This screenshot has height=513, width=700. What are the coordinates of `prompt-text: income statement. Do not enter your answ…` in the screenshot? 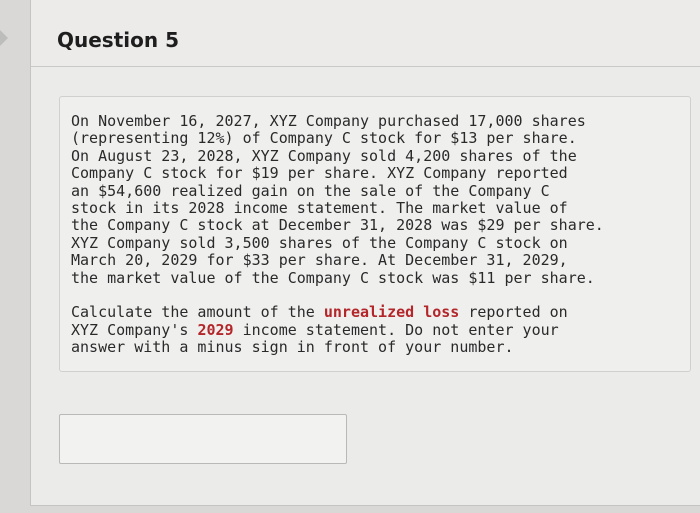 It's located at (315, 338).